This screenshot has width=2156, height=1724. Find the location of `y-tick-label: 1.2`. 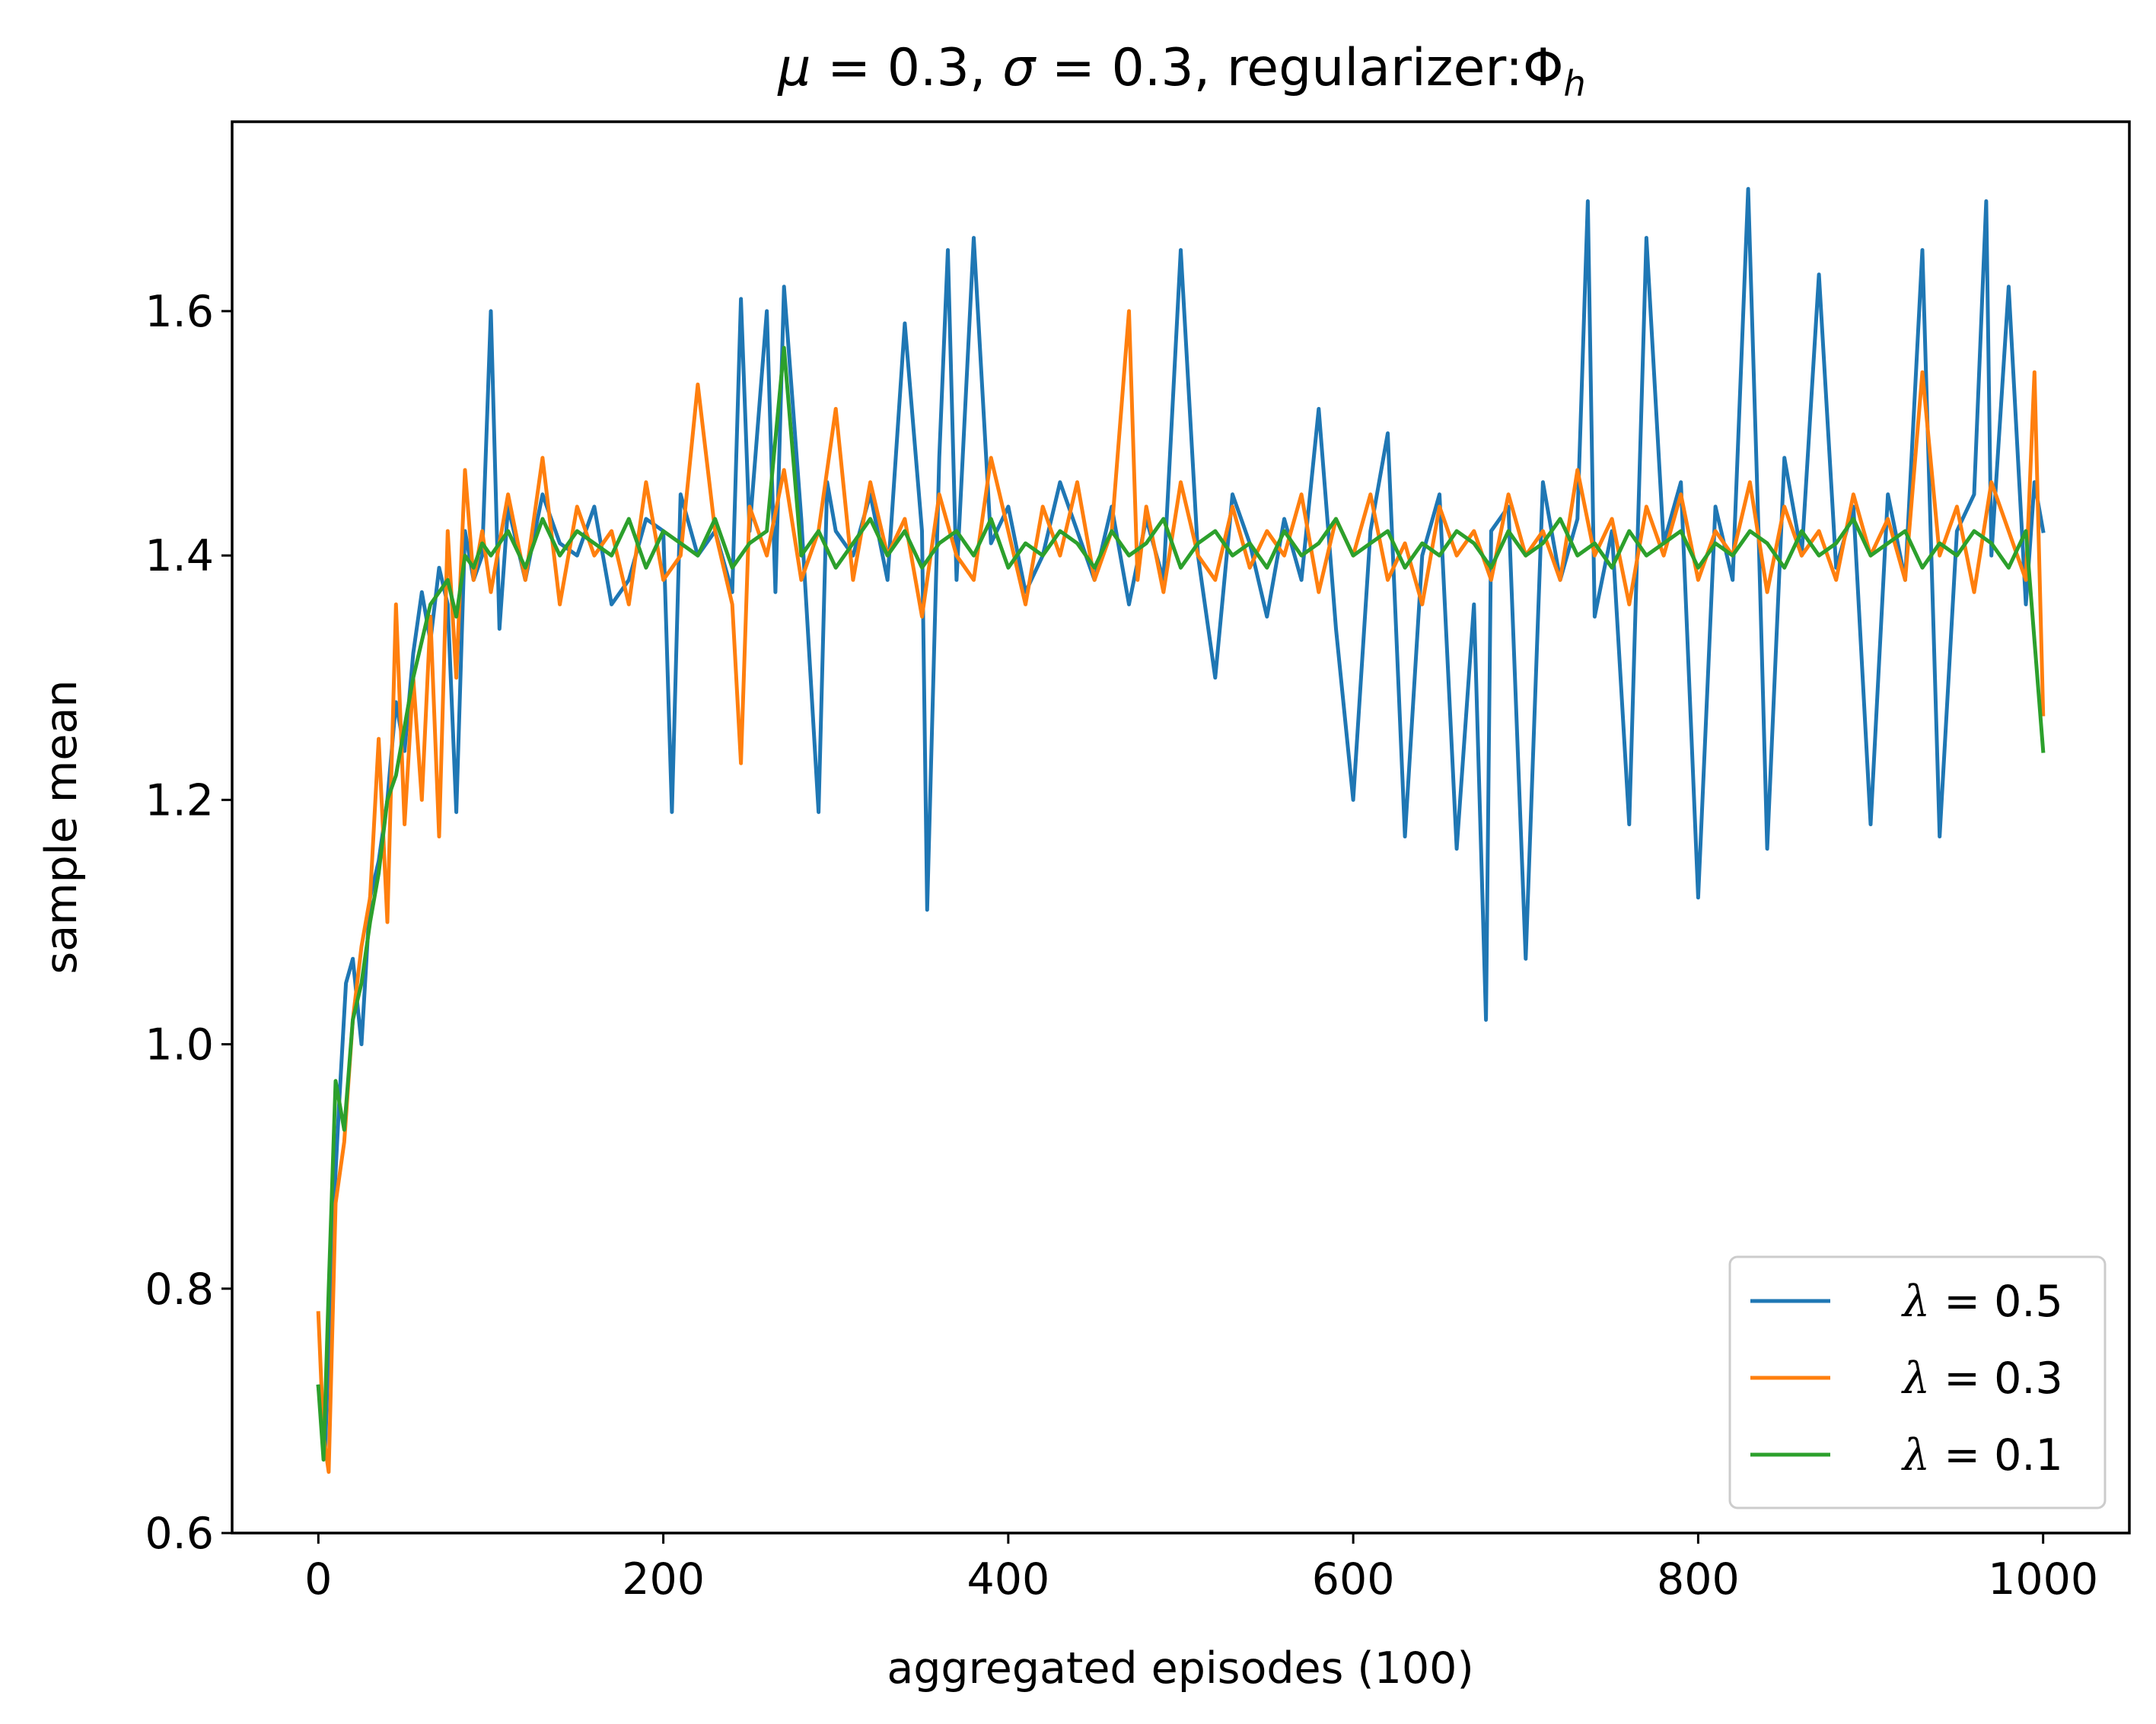

y-tick-label: 1.2 is located at coordinates (179, 800).